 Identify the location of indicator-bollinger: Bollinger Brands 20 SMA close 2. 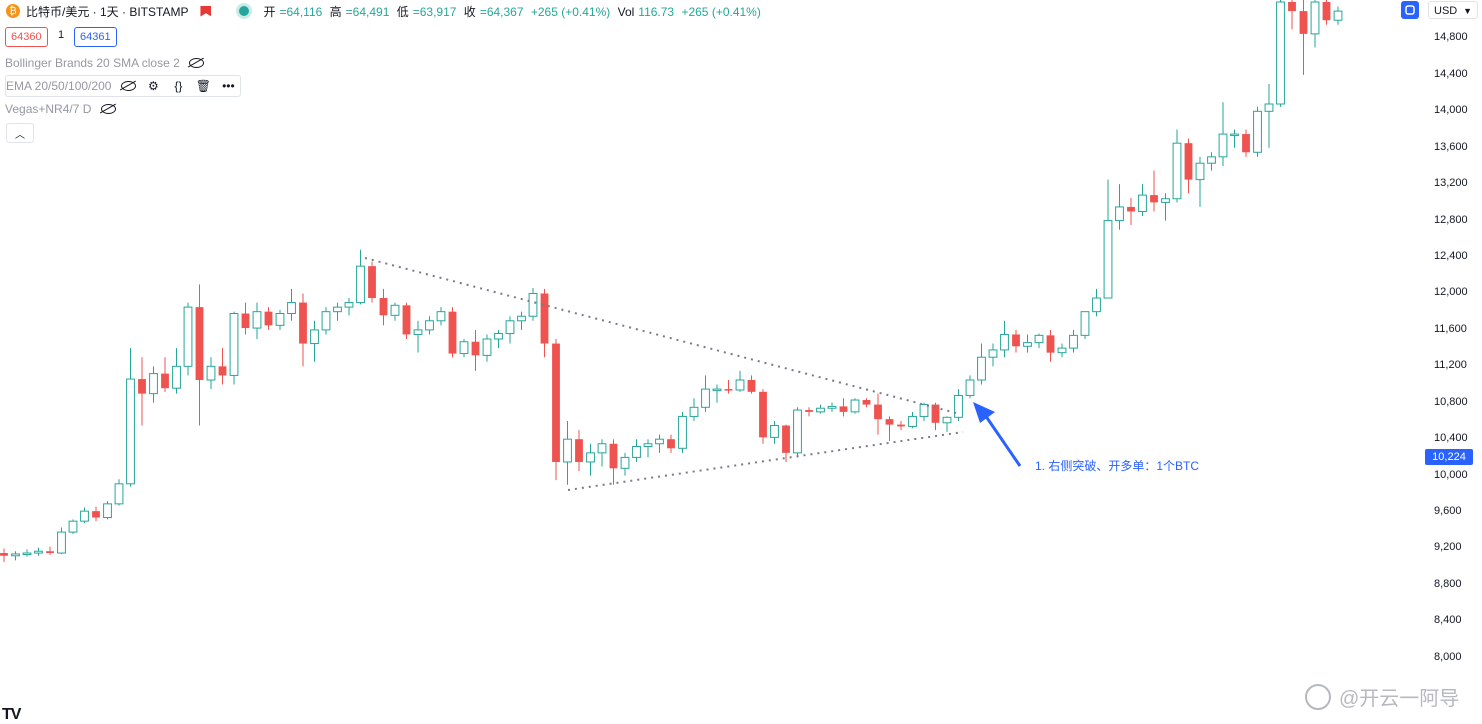
(105, 63).